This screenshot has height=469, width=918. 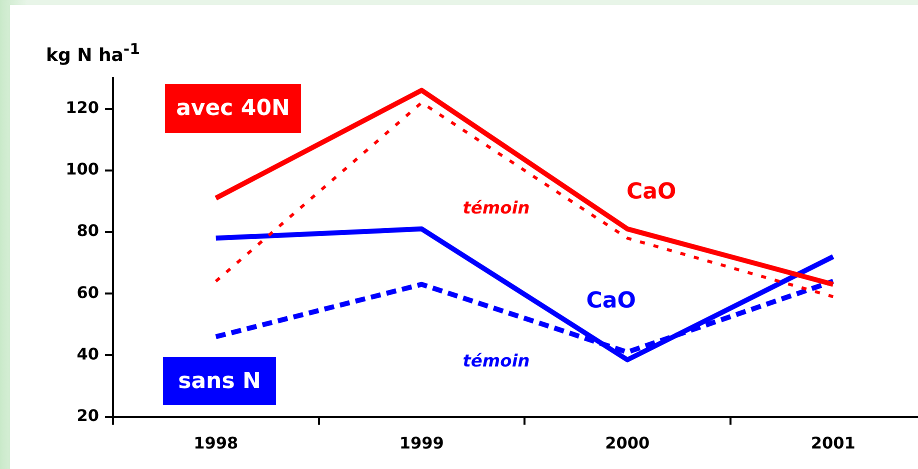 What do you see at coordinates (833, 443) in the screenshot?
I see `x-tick-label: 2001` at bounding box center [833, 443].